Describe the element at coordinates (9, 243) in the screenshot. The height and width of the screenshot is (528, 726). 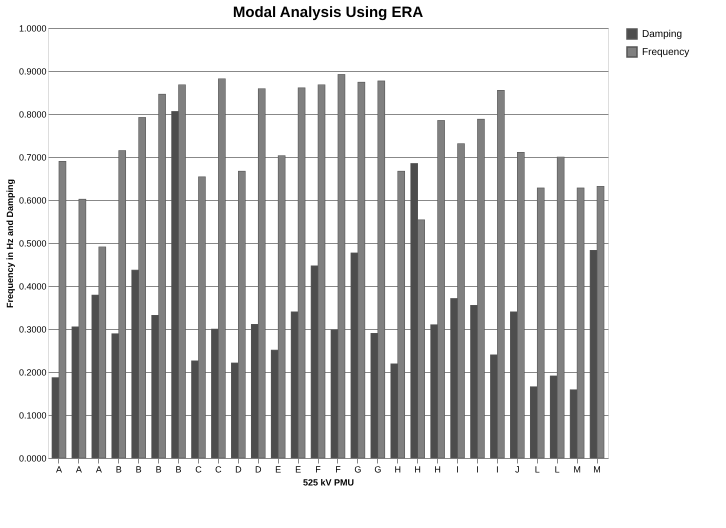
I see `y-axis-title: Frequency in Hz and Damping` at that location.